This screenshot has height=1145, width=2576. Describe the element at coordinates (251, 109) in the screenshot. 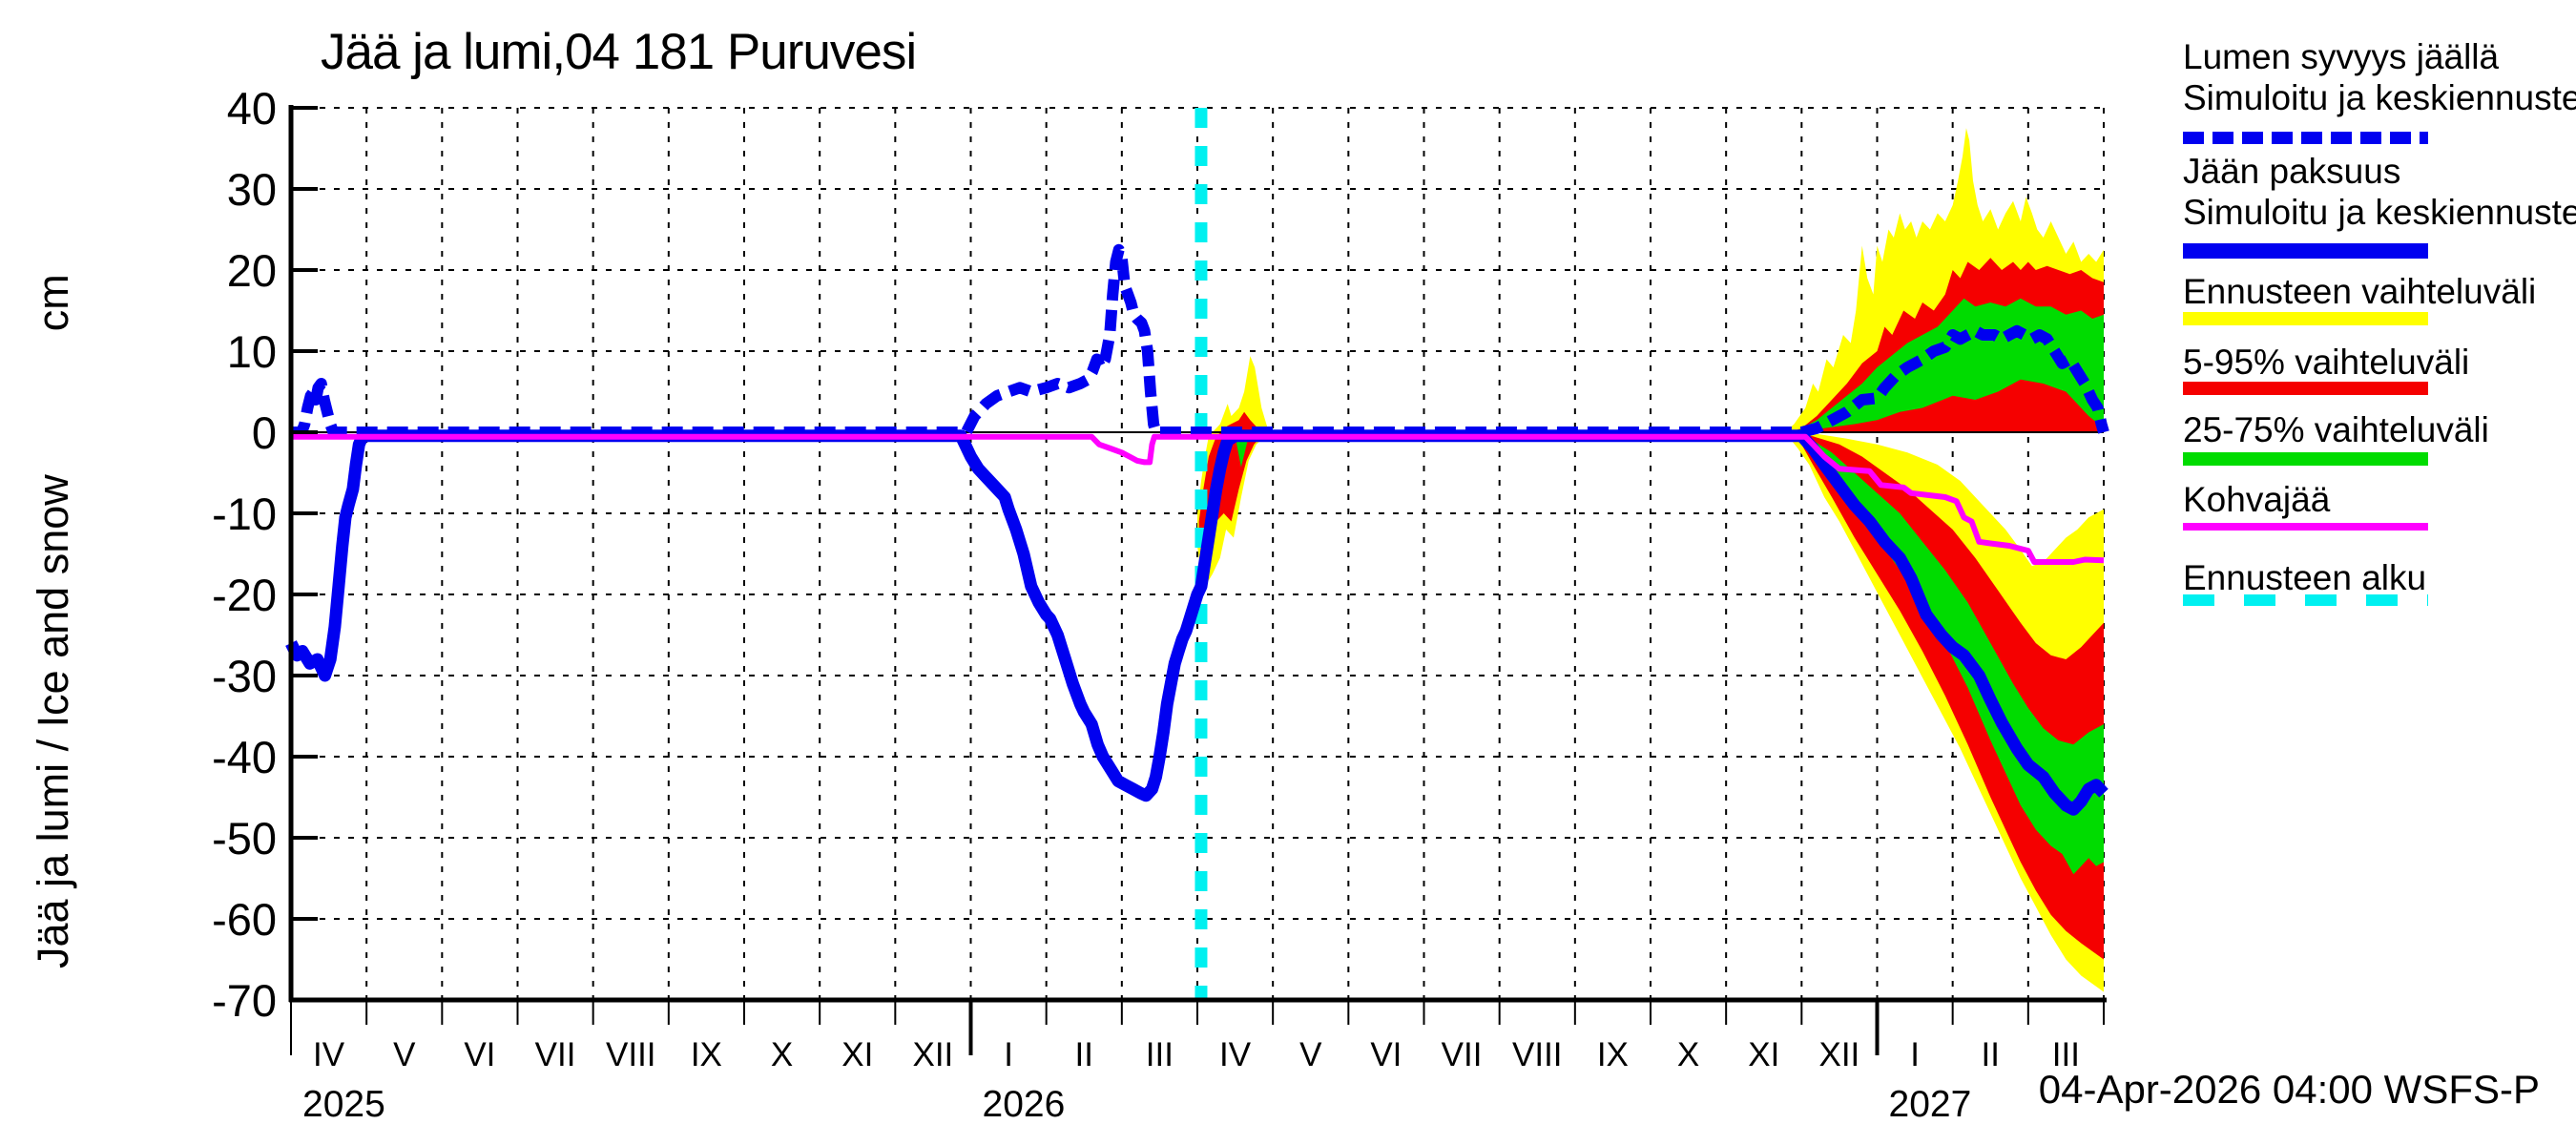

I see `y-tick-label: 40` at that location.